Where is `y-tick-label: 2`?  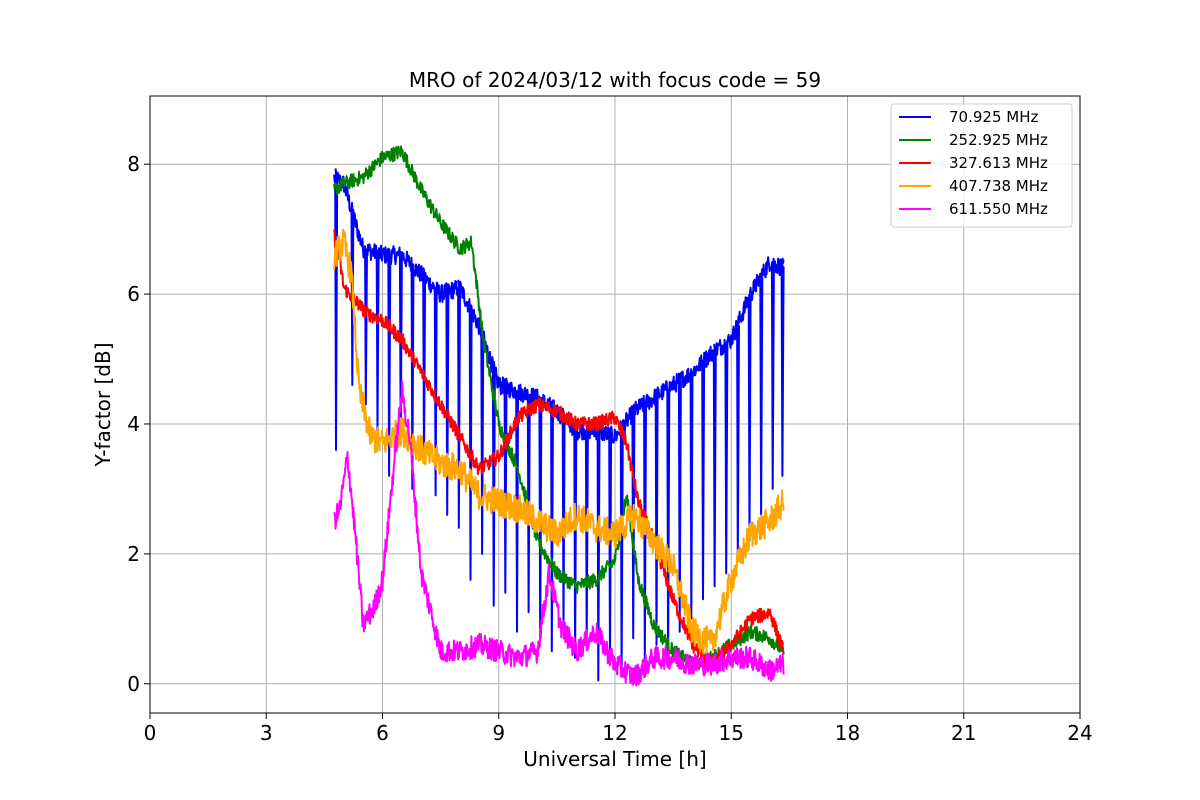 y-tick-label: 2 is located at coordinates (133, 554).